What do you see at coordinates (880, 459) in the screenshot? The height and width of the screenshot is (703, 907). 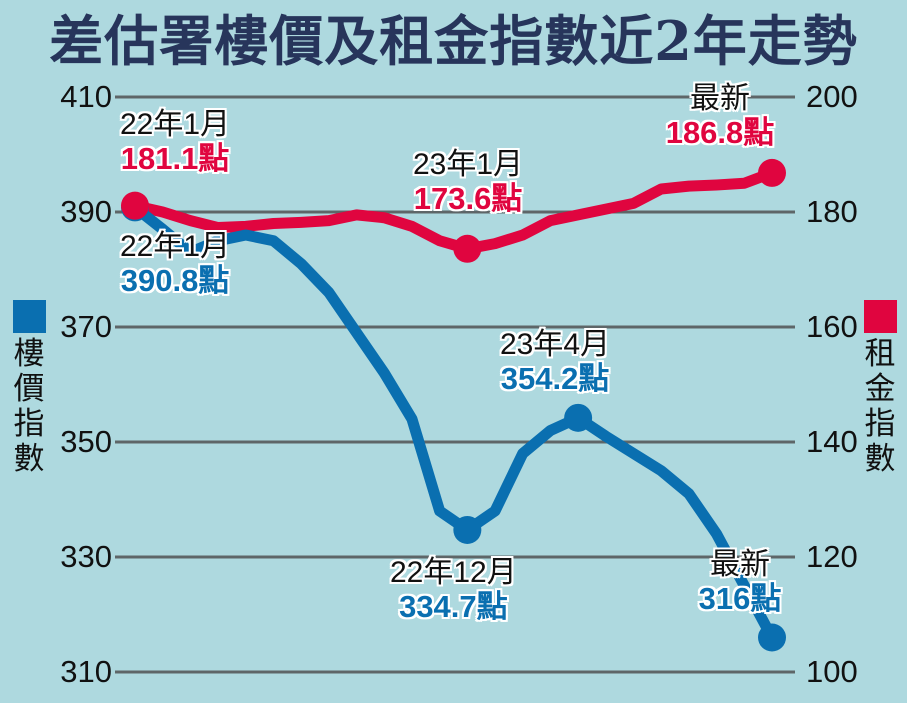 I see `rent-axis-label-4: 數` at bounding box center [880, 459].